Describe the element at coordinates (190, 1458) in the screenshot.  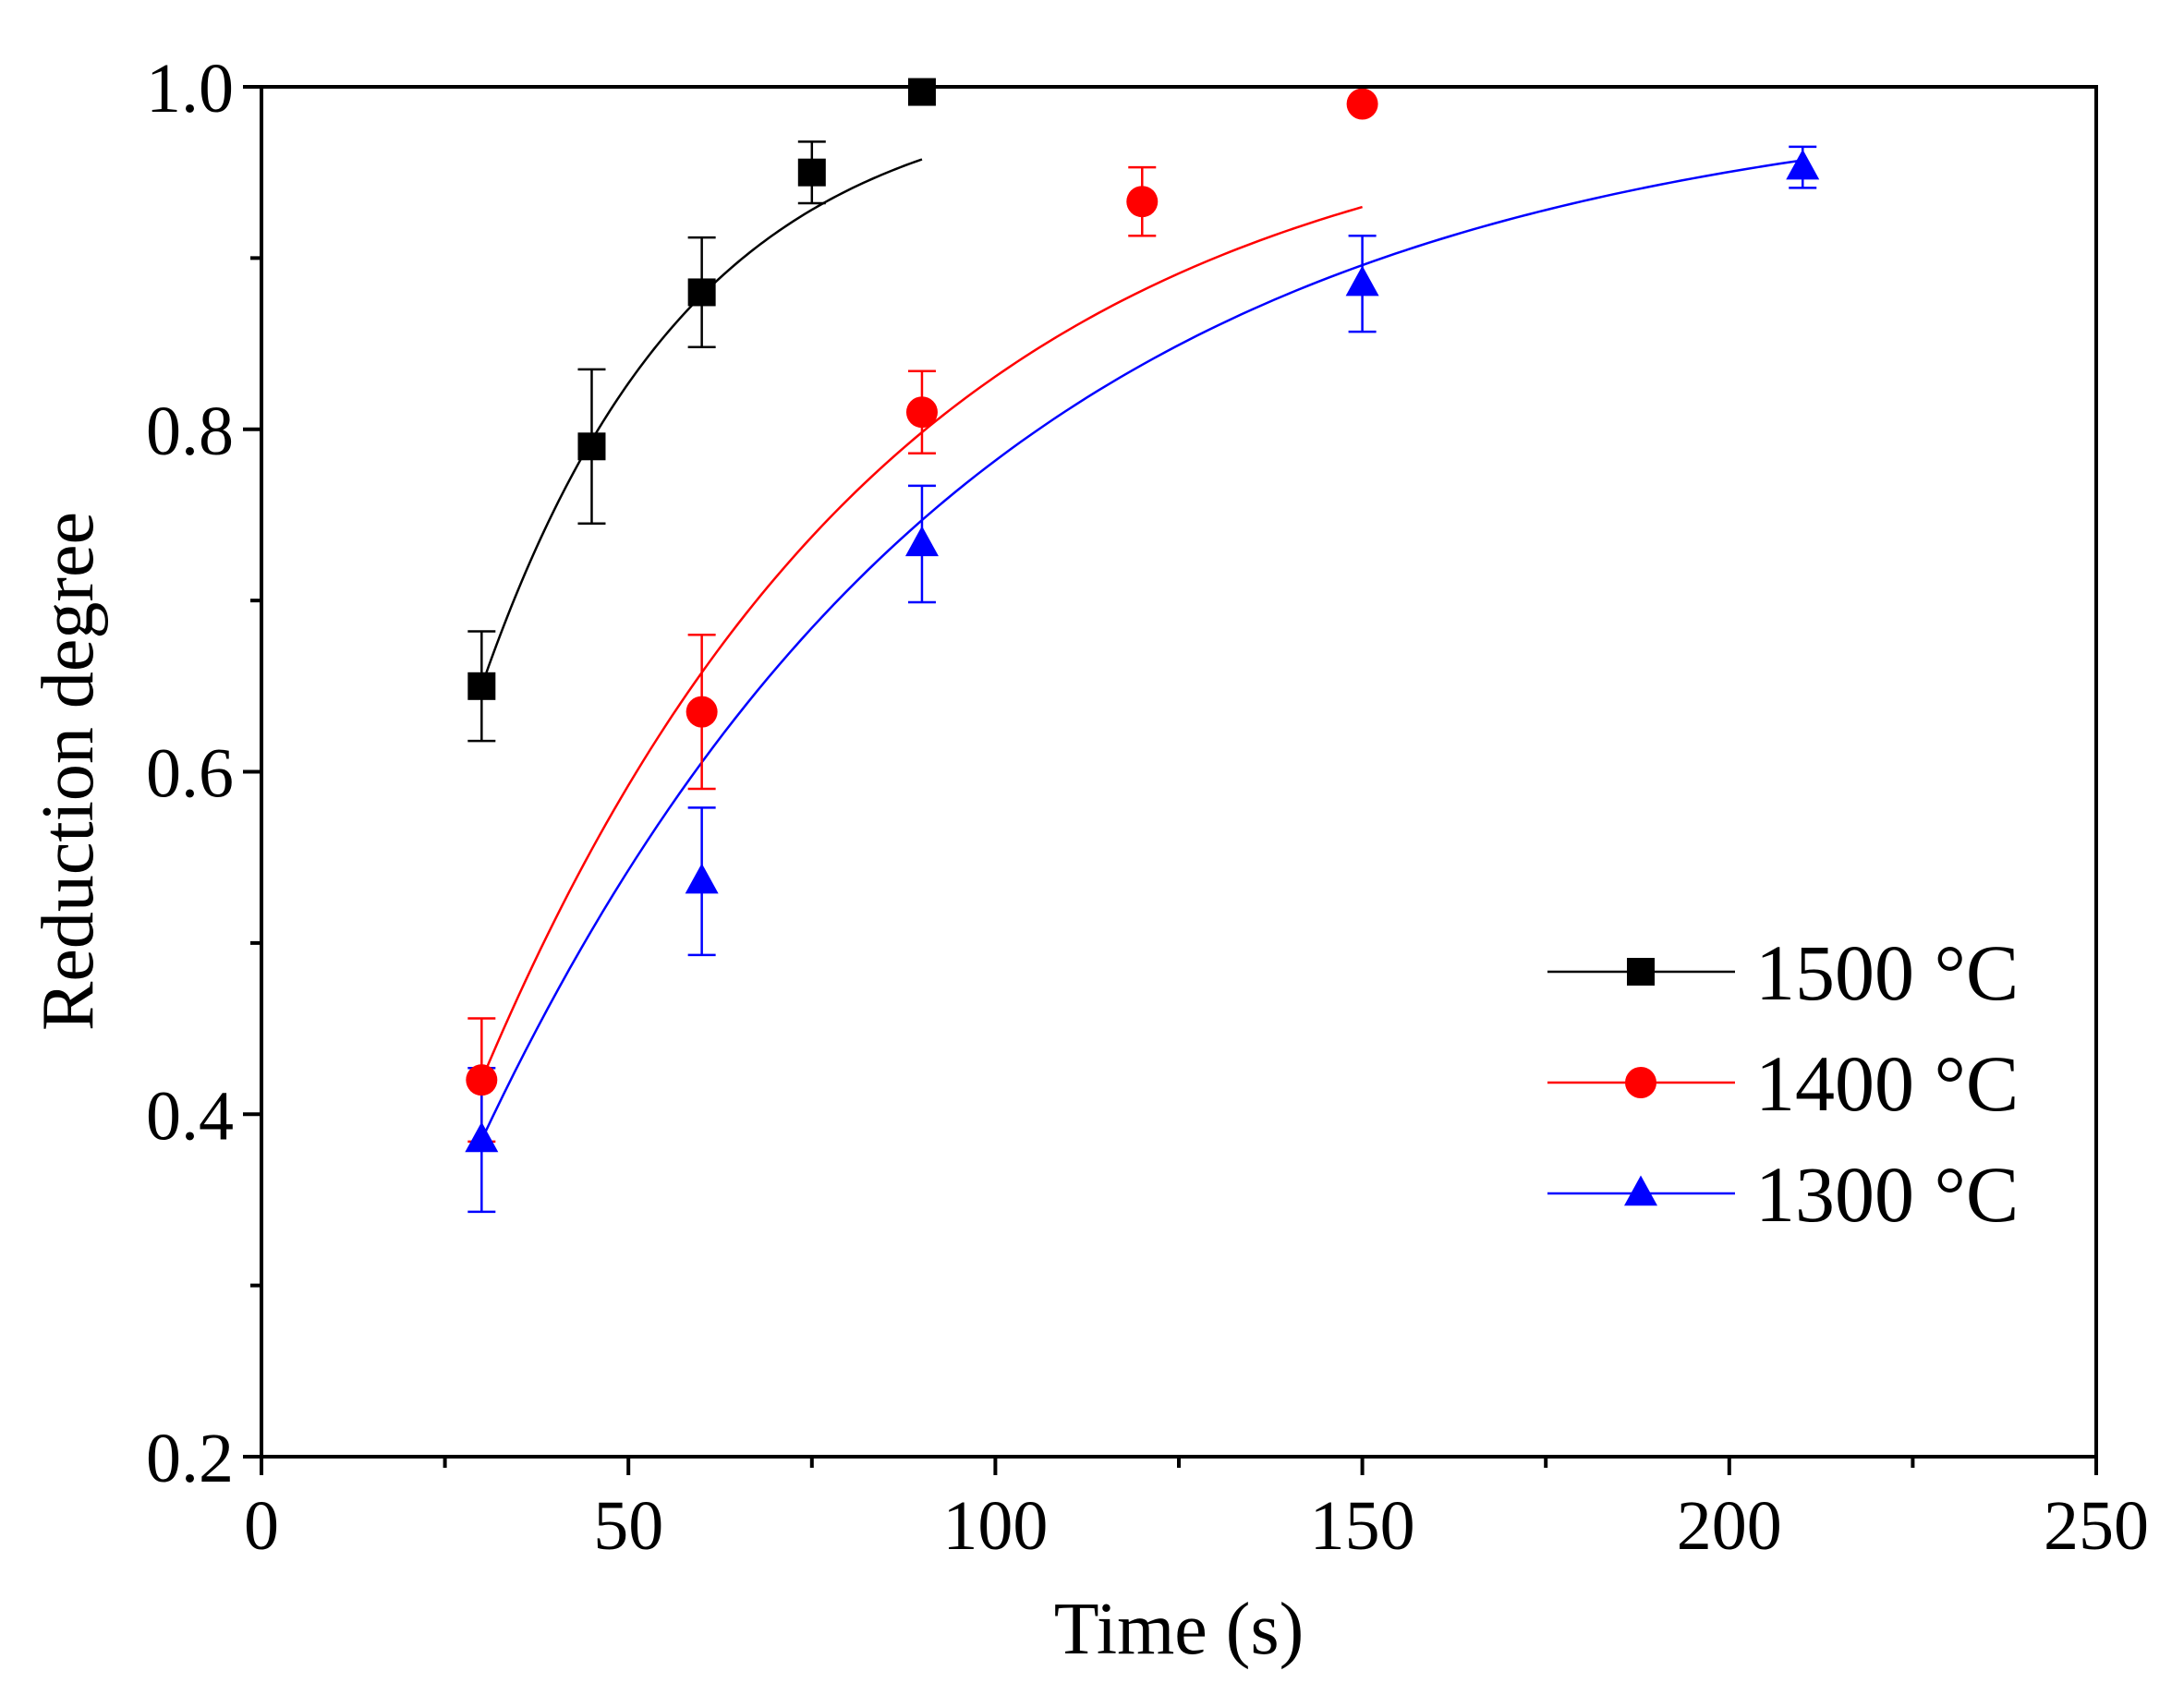
I see `y-tick-label: 0.2` at that location.